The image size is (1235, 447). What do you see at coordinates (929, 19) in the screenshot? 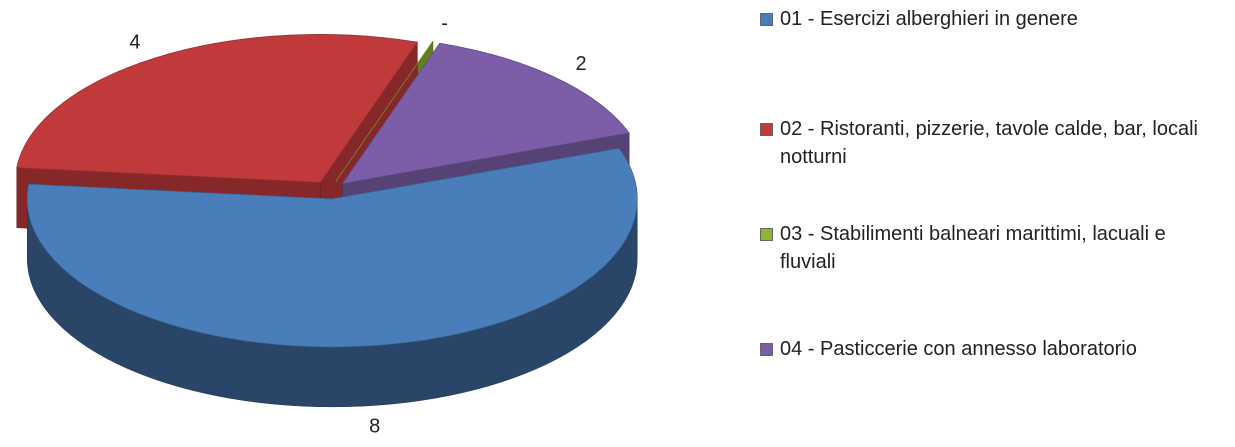
I see `legend-label: 01 - Esercizi alberghieri in genere` at bounding box center [929, 19].